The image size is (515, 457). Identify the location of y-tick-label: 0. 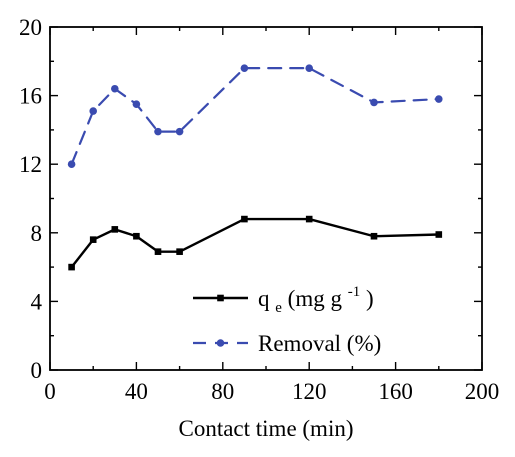
(37, 370).